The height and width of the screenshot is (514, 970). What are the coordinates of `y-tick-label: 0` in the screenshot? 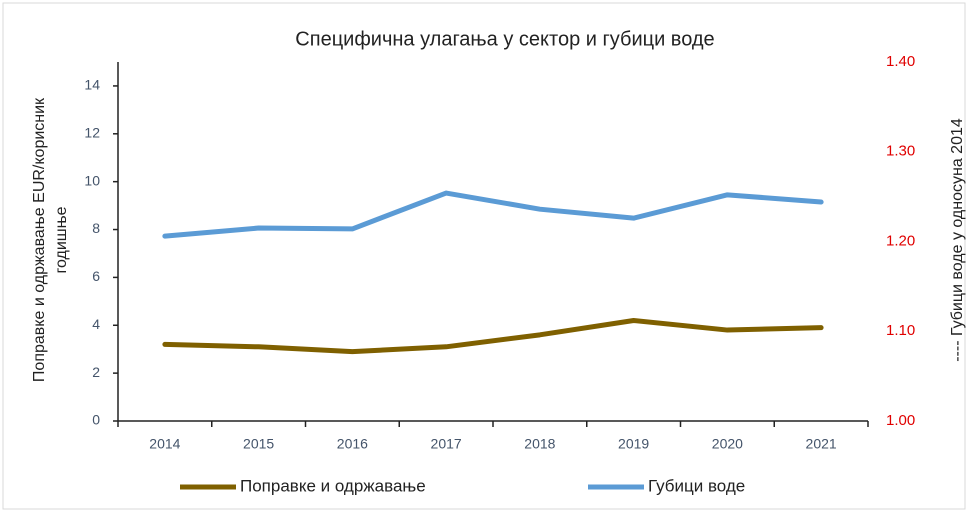 It's located at (96, 420).